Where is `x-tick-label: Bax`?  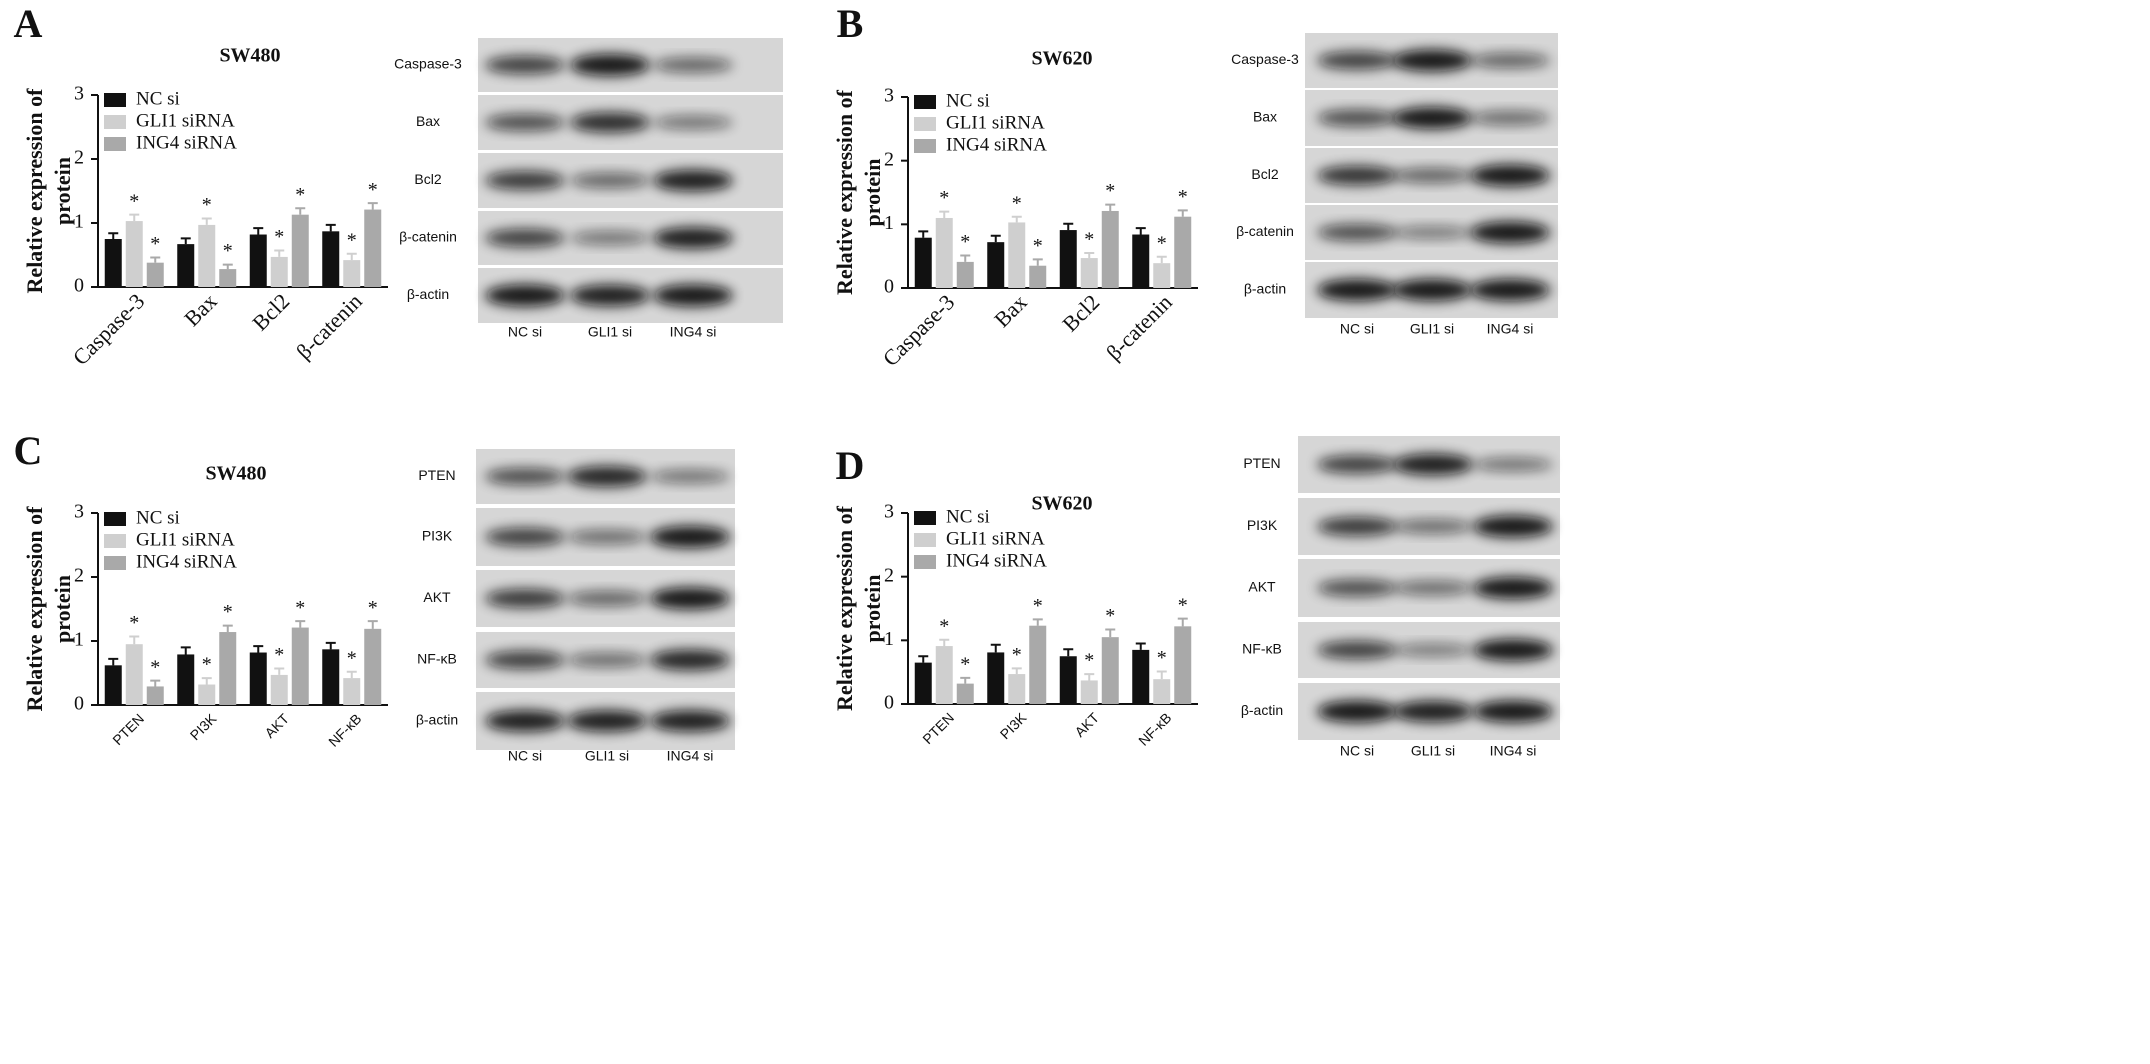
x-tick-label: Bax is located at coordinates (200, 309).